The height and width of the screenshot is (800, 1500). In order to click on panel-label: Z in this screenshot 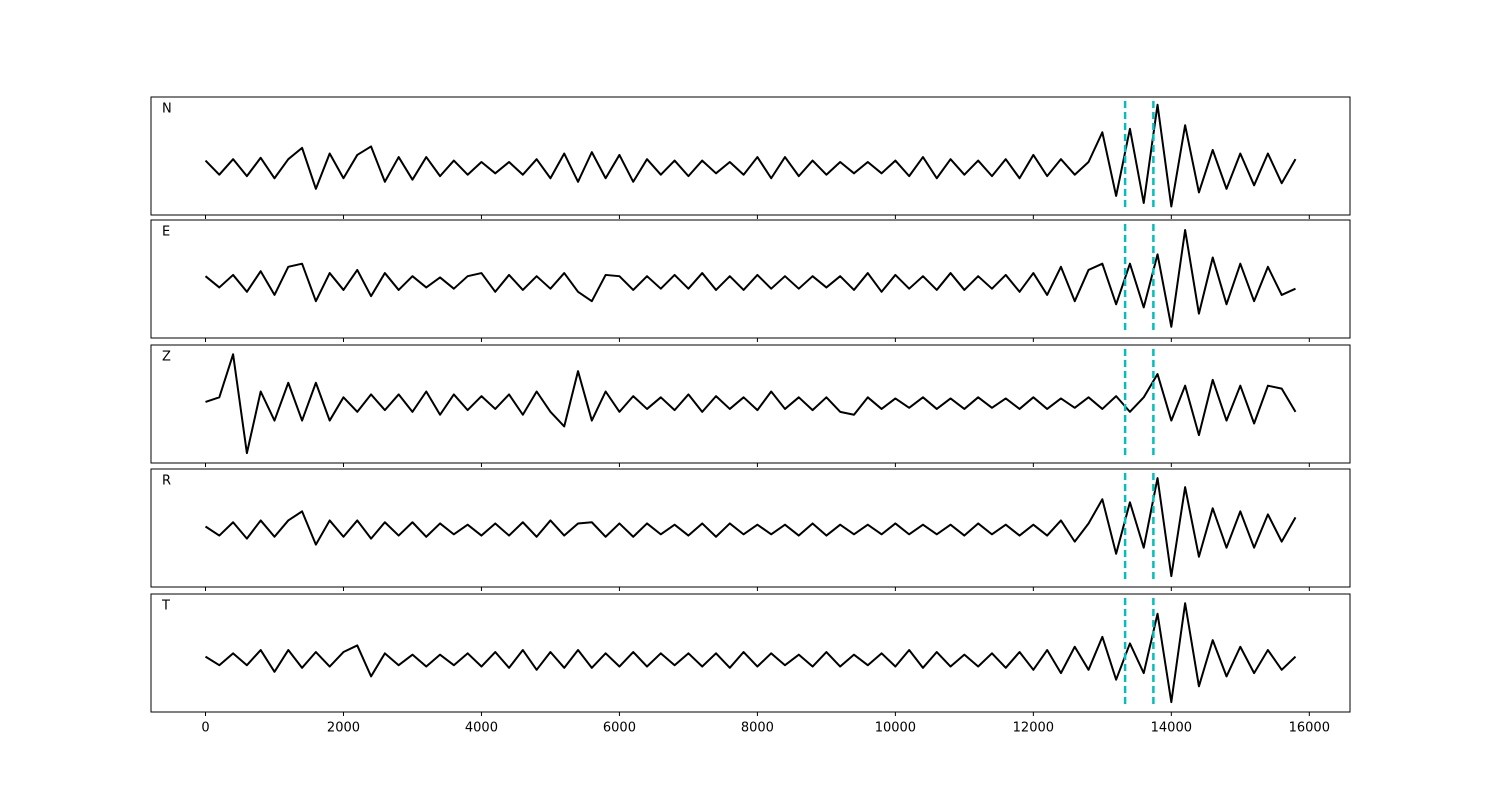, I will do `click(166, 357)`.